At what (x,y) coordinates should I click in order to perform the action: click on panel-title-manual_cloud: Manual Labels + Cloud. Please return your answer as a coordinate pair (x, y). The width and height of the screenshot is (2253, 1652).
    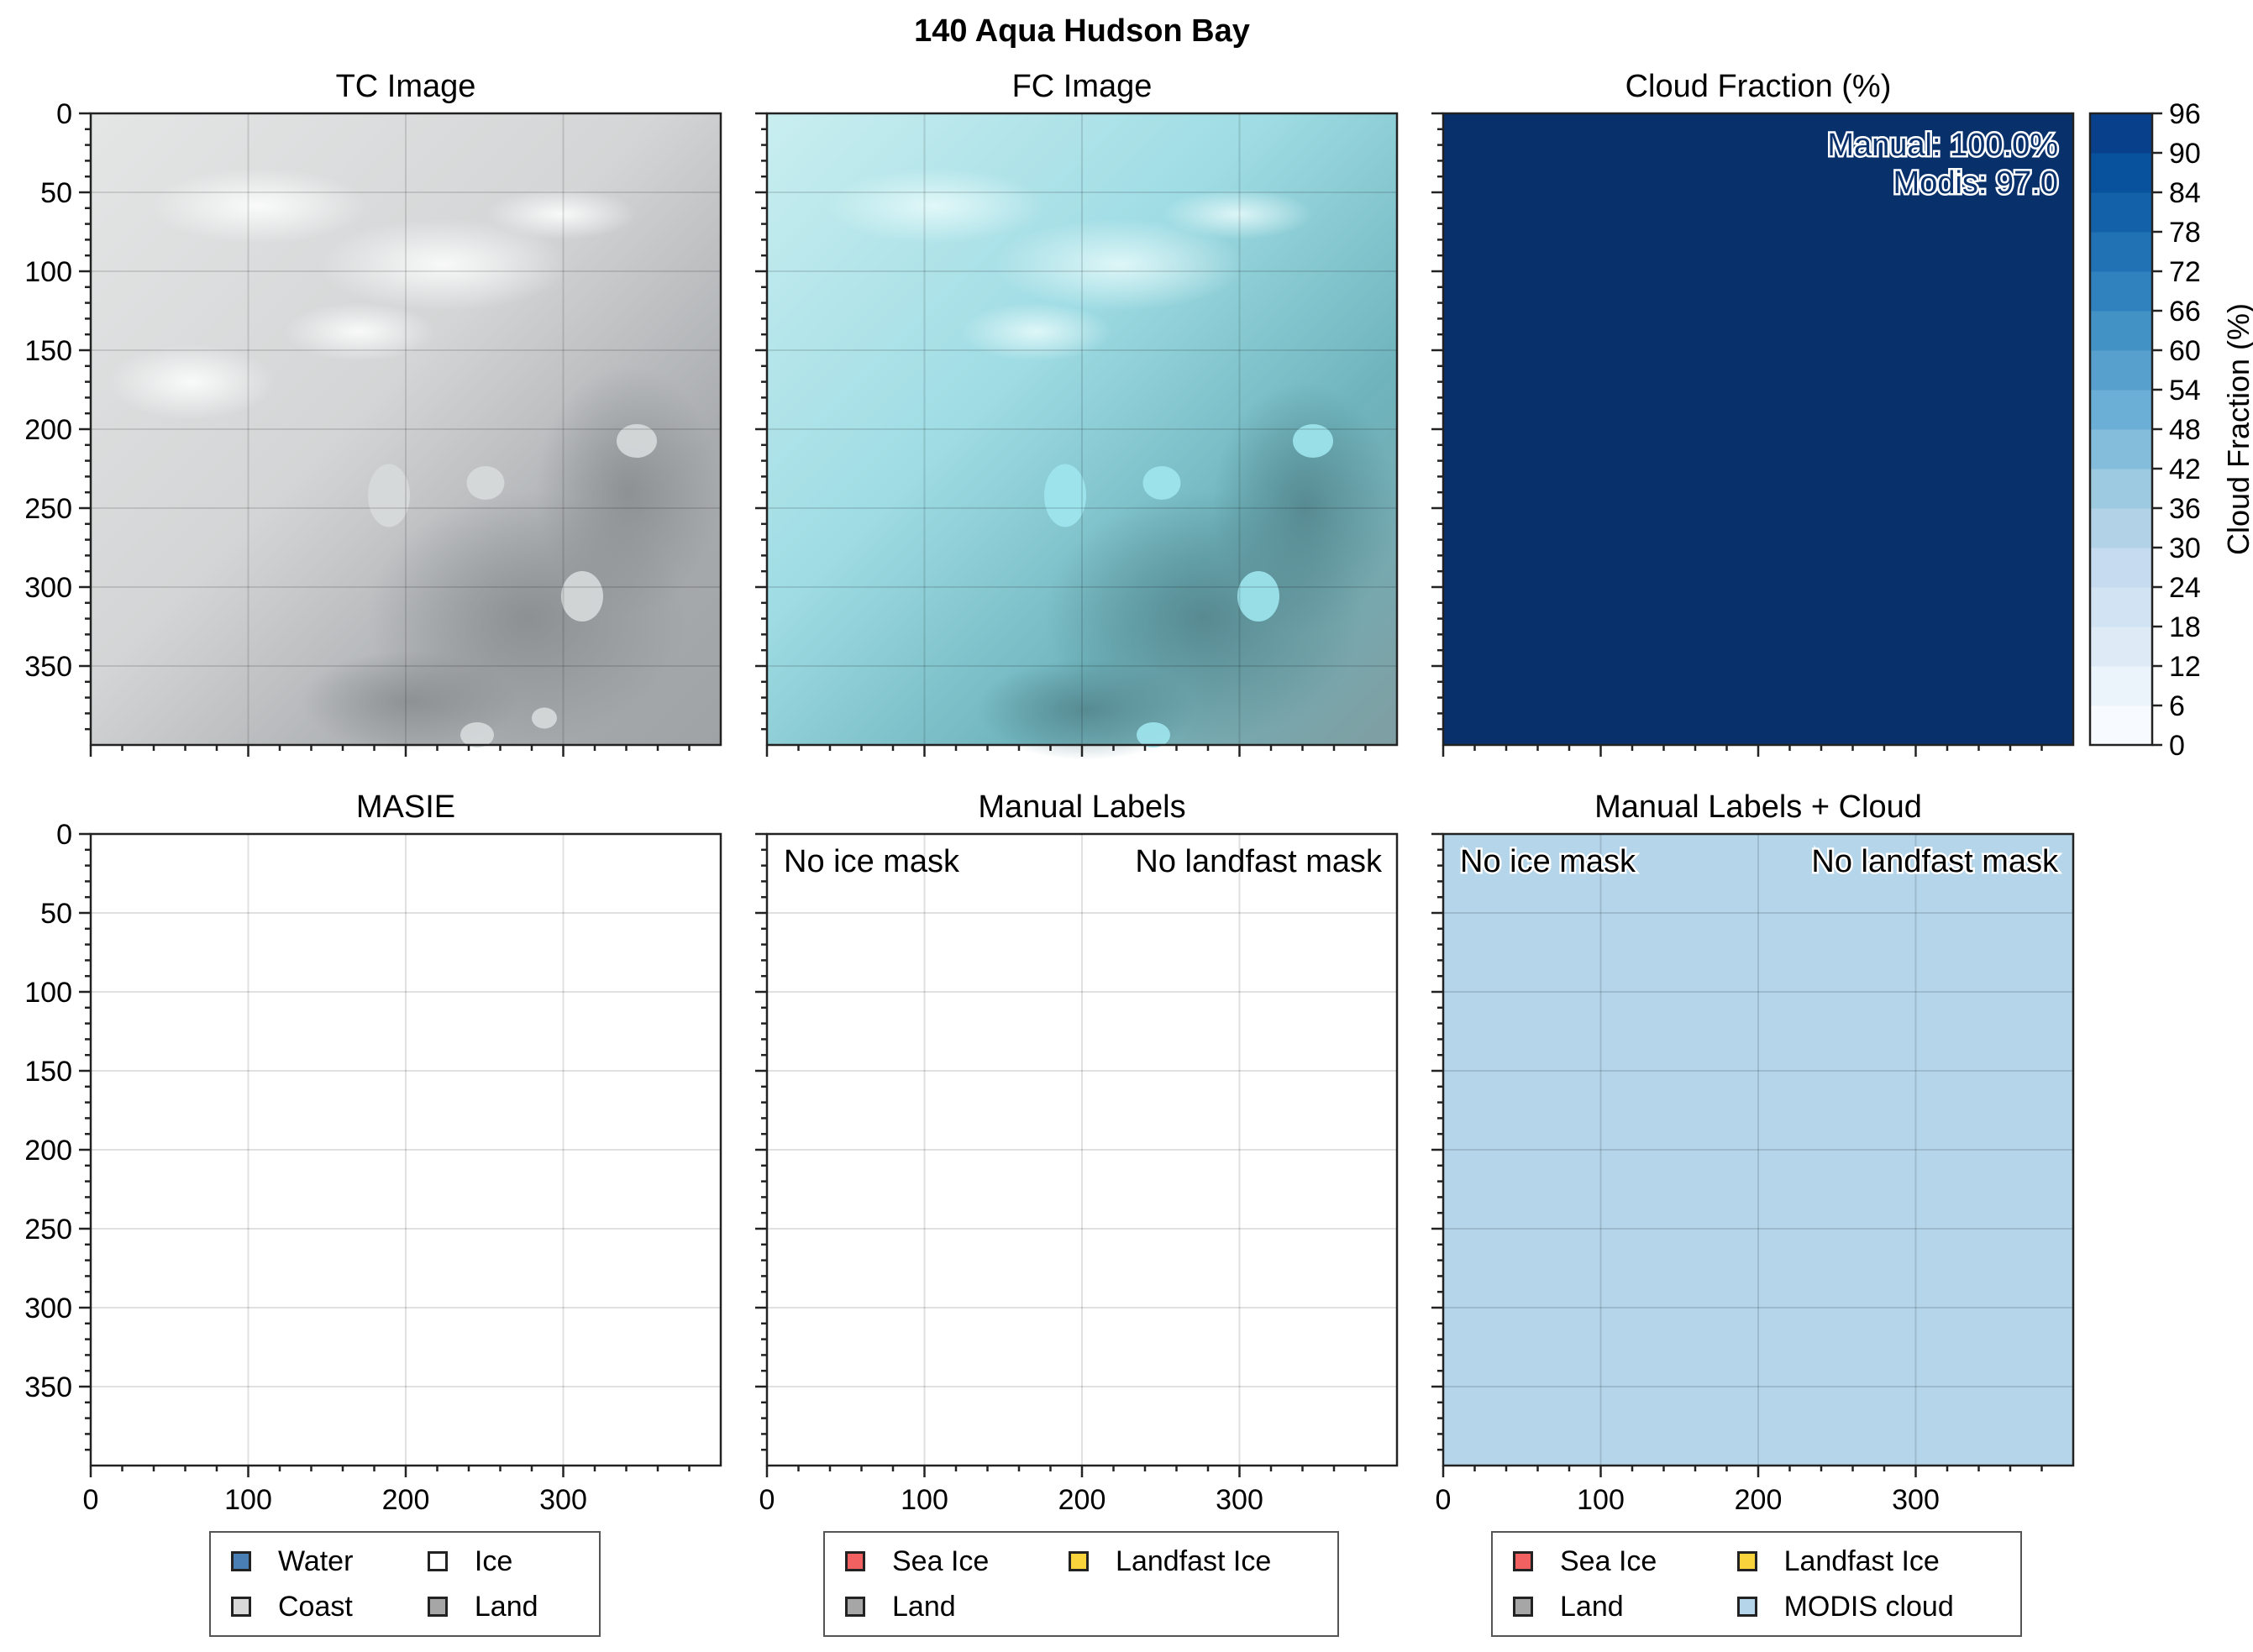
    Looking at the image, I should click on (1758, 807).